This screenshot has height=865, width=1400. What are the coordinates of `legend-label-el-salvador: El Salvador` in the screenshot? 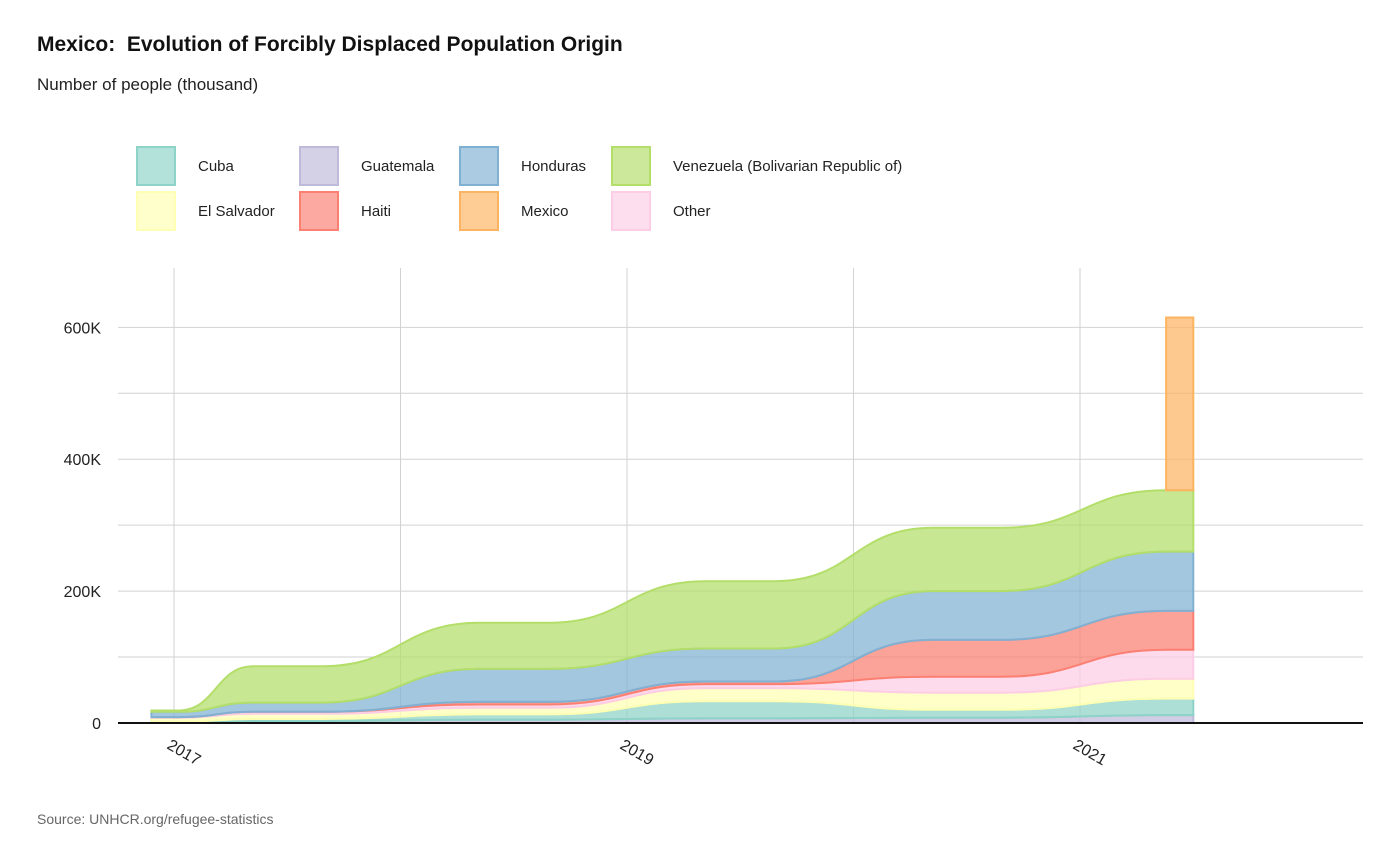 It's located at (236, 211).